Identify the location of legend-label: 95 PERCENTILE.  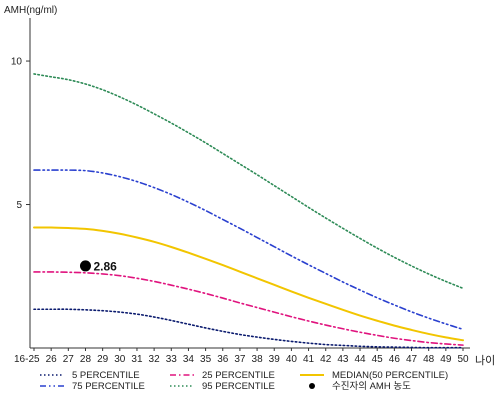
(238, 386).